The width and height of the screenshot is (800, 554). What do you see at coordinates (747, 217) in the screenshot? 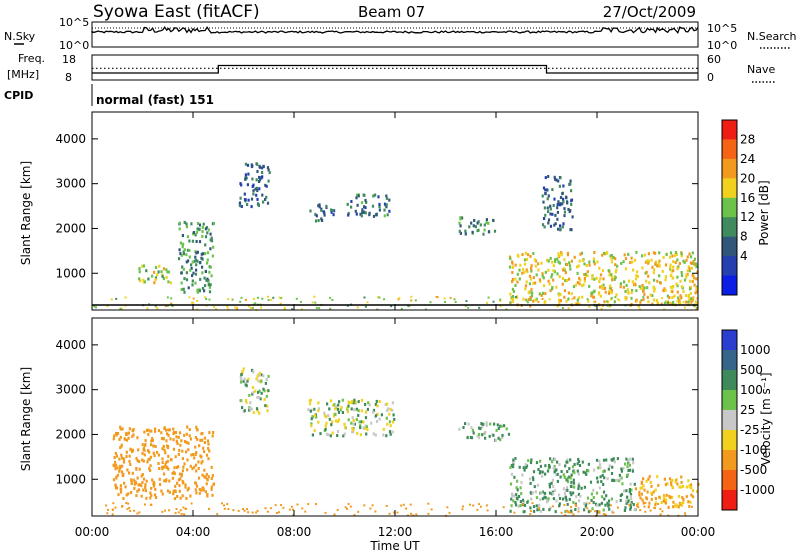
I see `power-colorbar-tick-4: 12` at bounding box center [747, 217].